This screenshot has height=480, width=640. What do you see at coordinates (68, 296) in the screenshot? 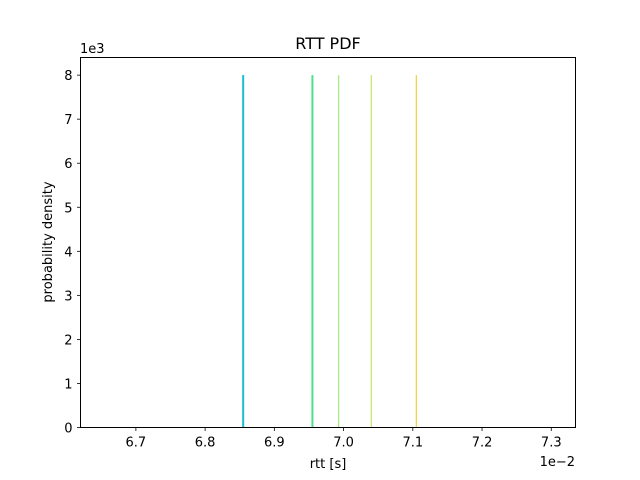
I see `y-tick-label: 3` at bounding box center [68, 296].